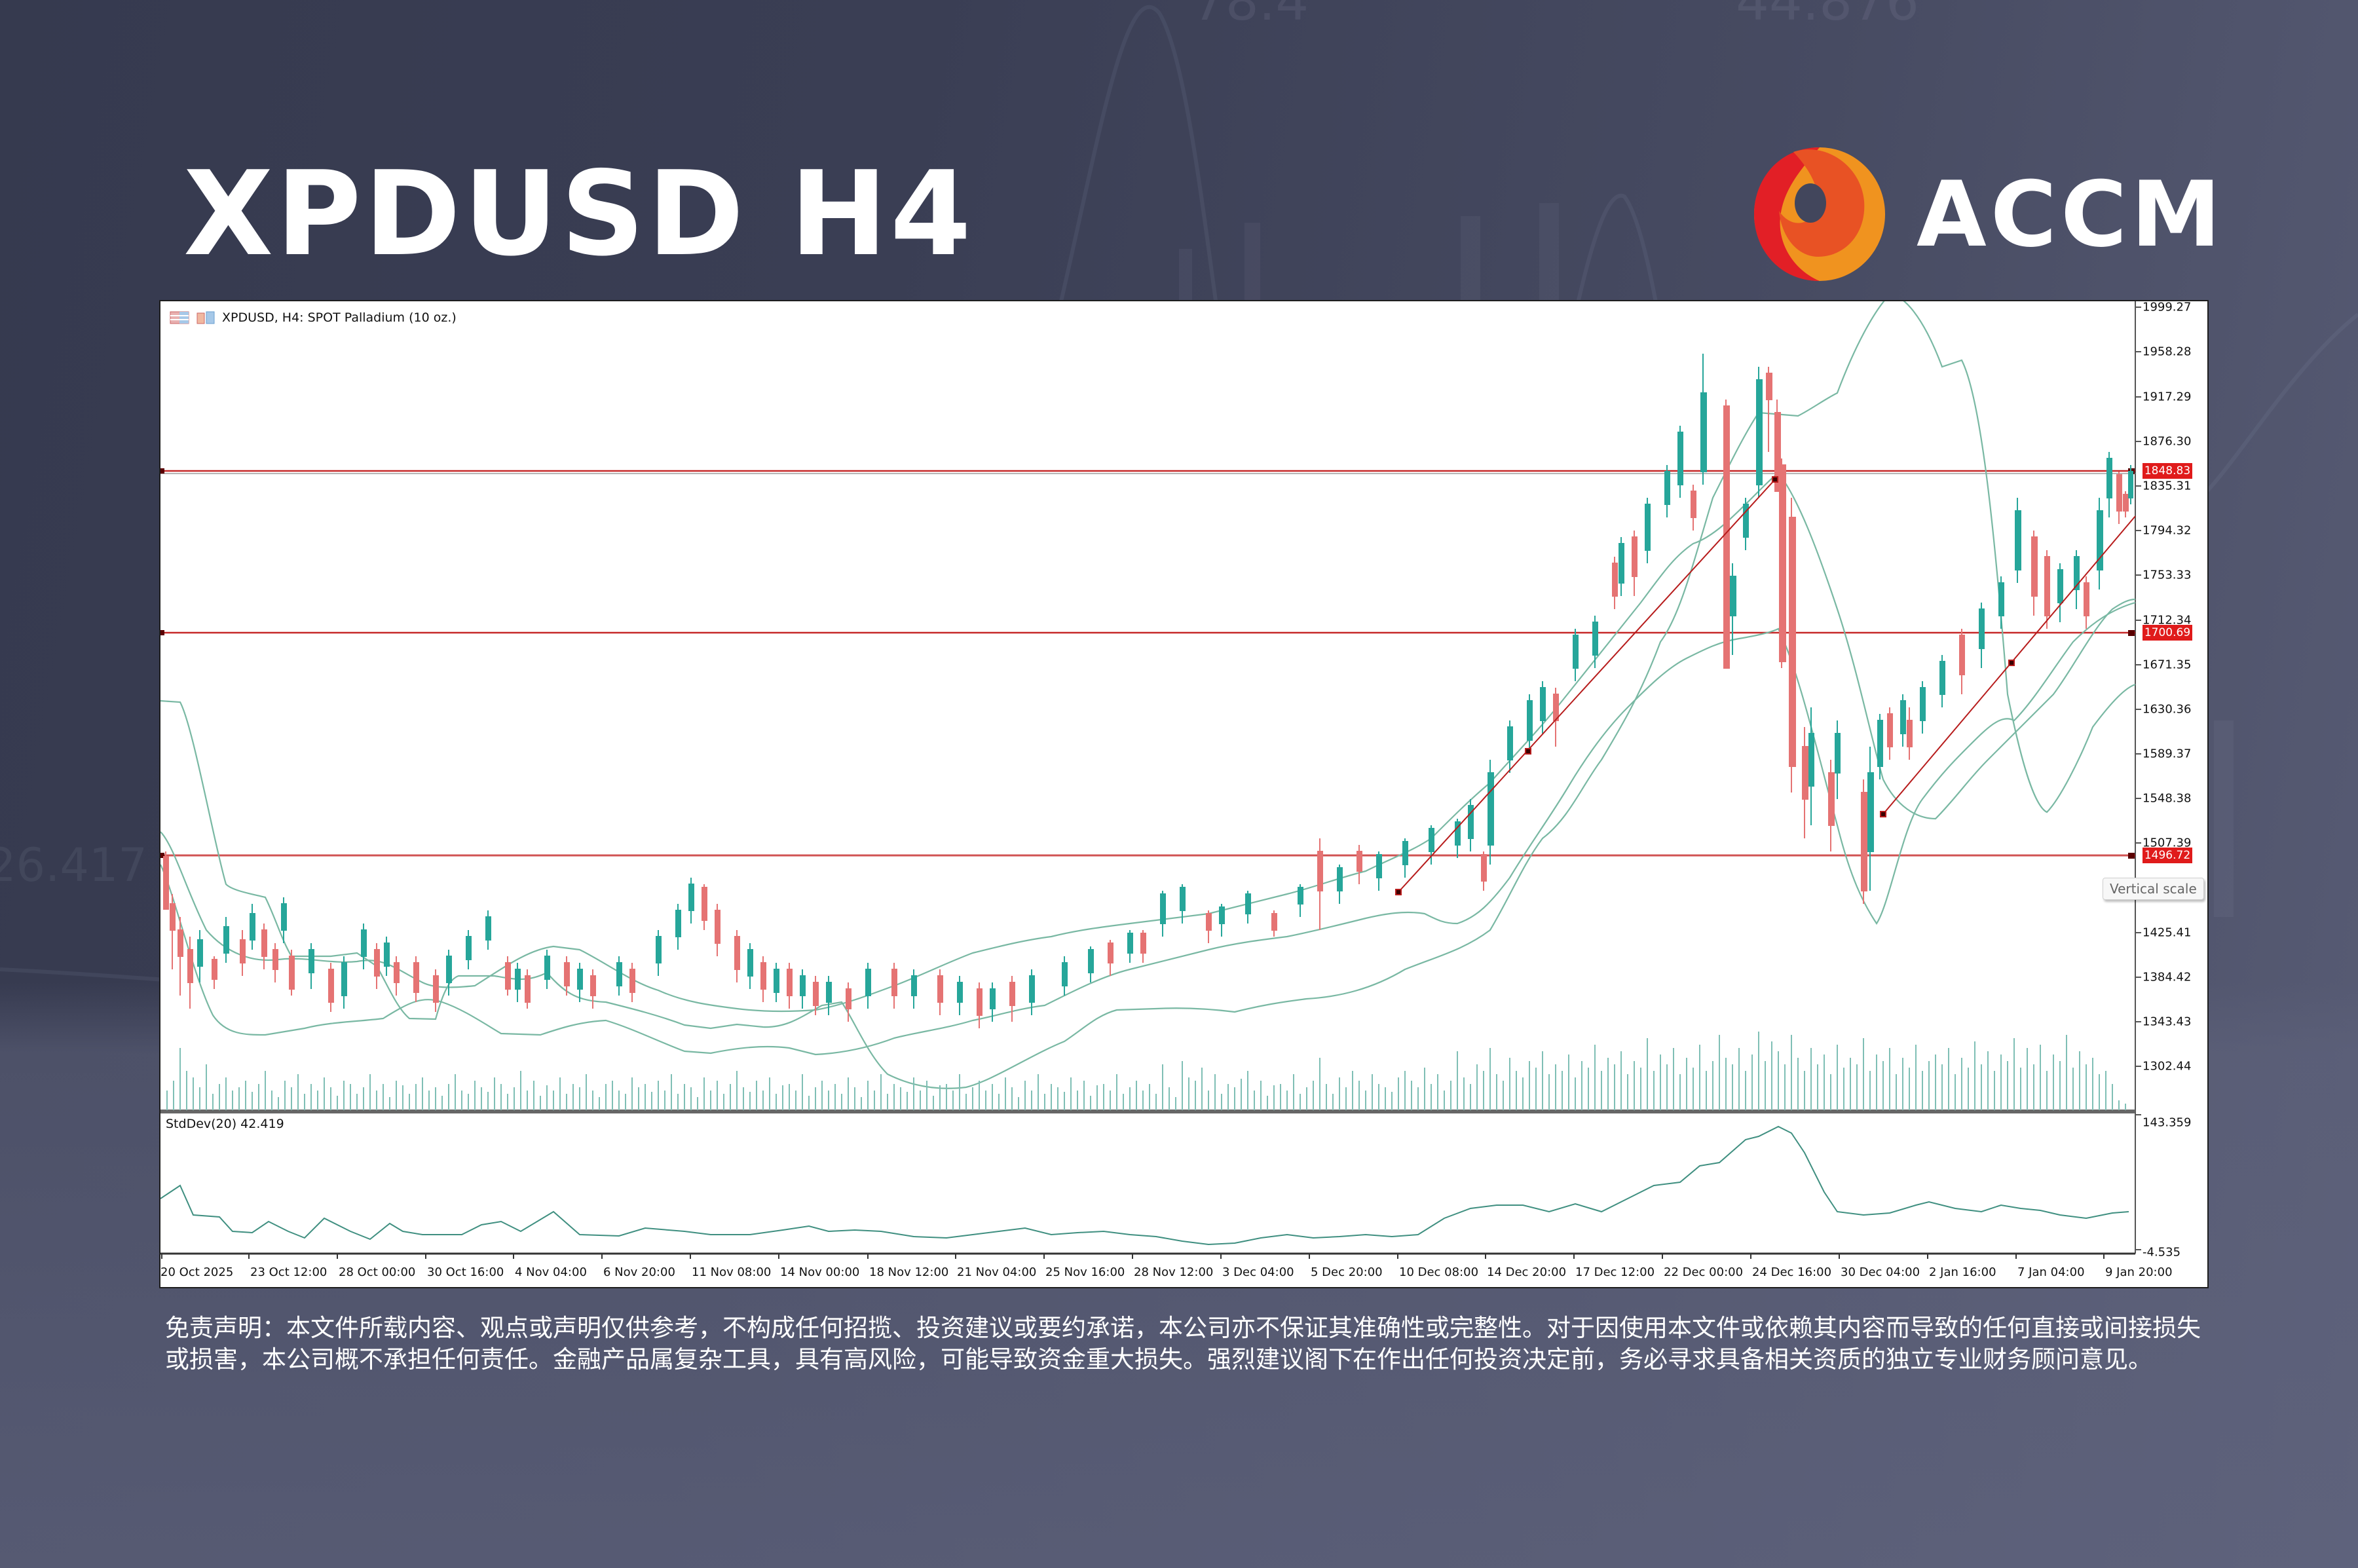 The height and width of the screenshot is (1568, 2358). Describe the element at coordinates (378, 1272) in the screenshot. I see `time-tick: 28 Oct 00:00` at that location.